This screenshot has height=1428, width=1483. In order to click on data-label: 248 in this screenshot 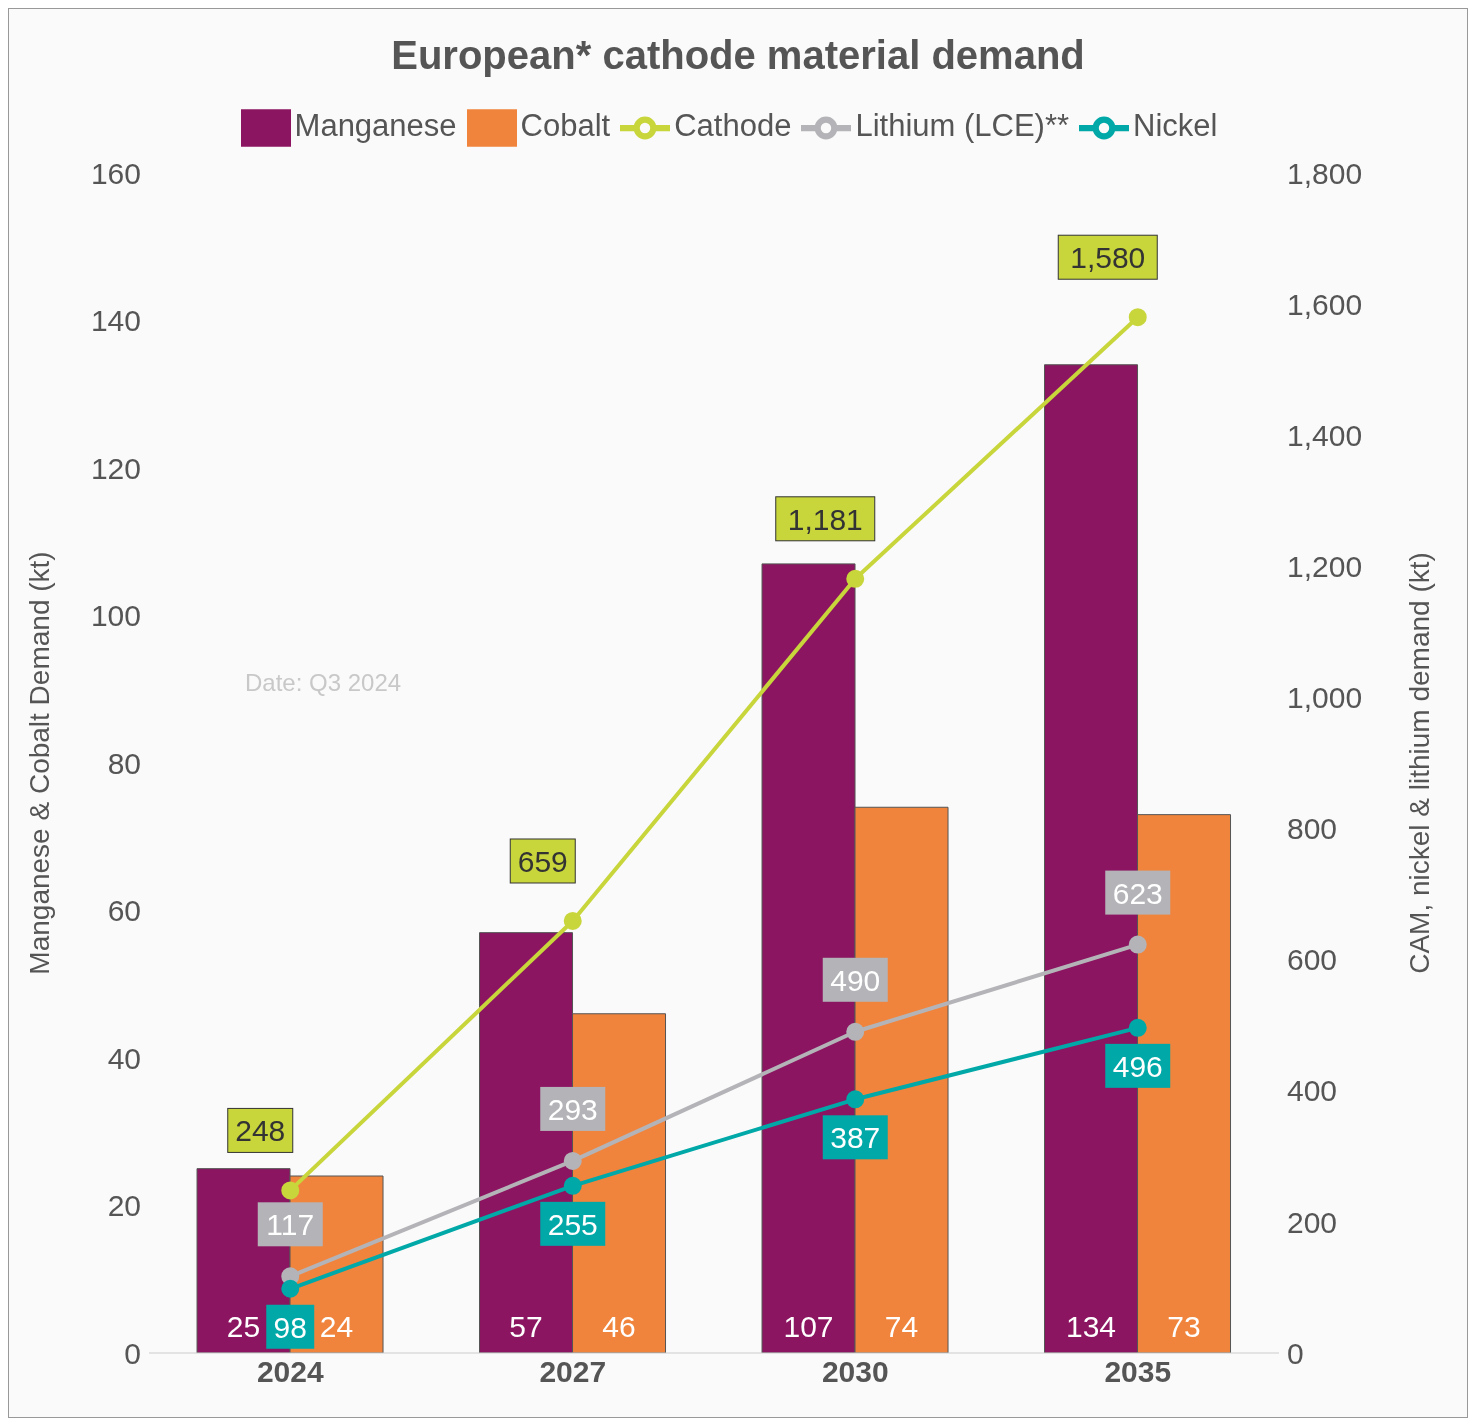, I will do `click(260, 1131)`.